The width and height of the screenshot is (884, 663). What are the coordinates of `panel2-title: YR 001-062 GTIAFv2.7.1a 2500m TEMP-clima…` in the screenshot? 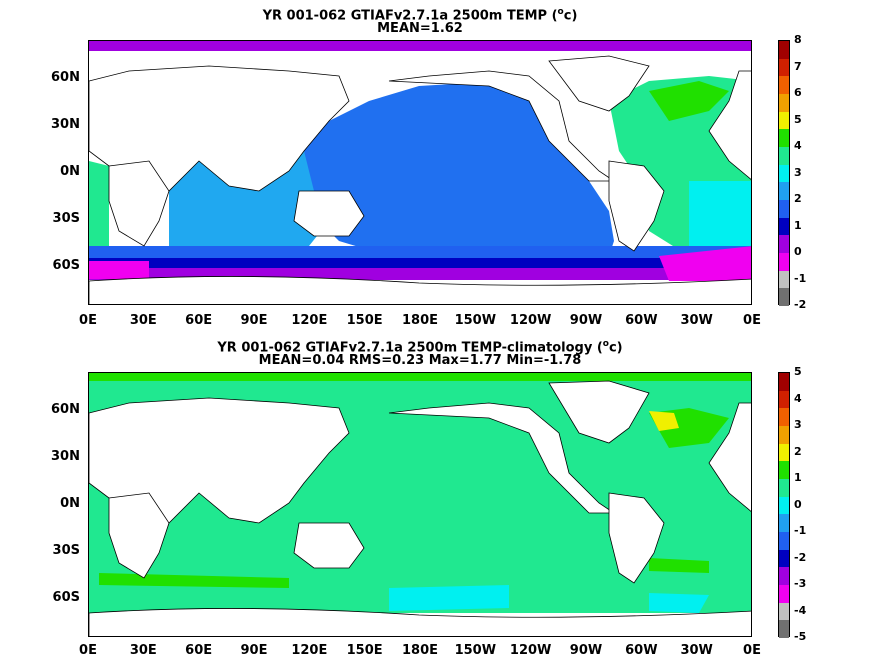 It's located at (420, 347).